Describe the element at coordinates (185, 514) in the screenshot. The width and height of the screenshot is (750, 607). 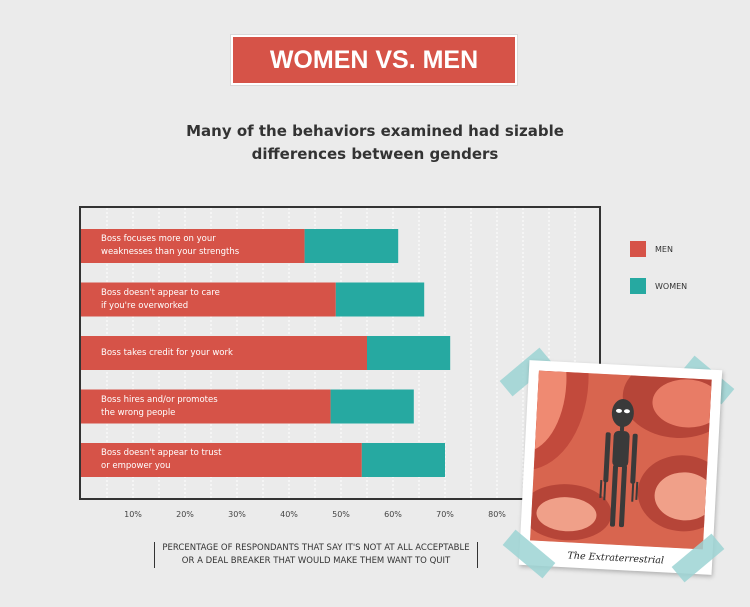
I see `x-tick-label: 20%` at that location.